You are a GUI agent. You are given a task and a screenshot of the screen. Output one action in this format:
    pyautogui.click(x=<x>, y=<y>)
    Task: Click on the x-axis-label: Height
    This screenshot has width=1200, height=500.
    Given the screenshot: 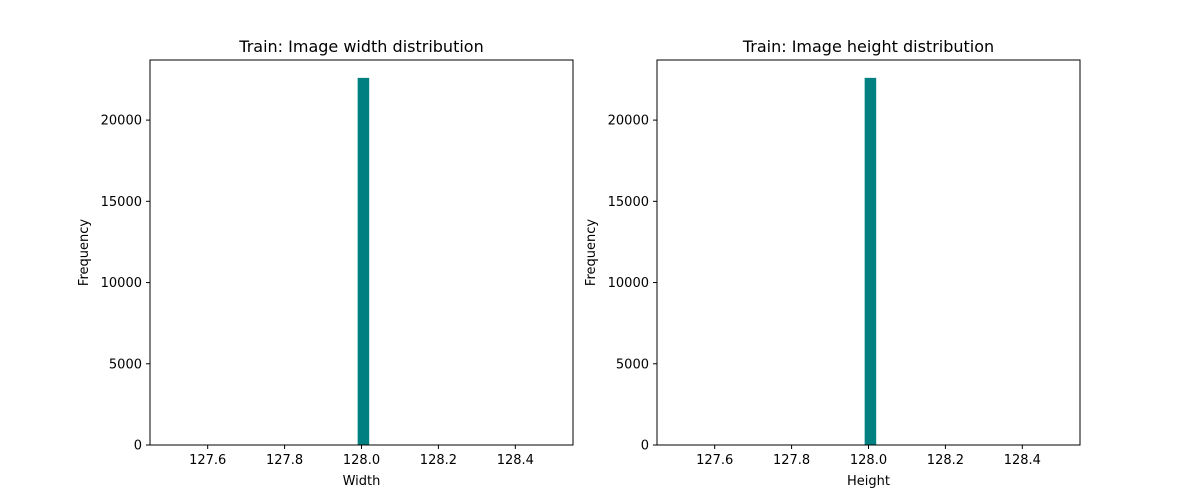 What is the action you would take?
    pyautogui.click(x=868, y=481)
    